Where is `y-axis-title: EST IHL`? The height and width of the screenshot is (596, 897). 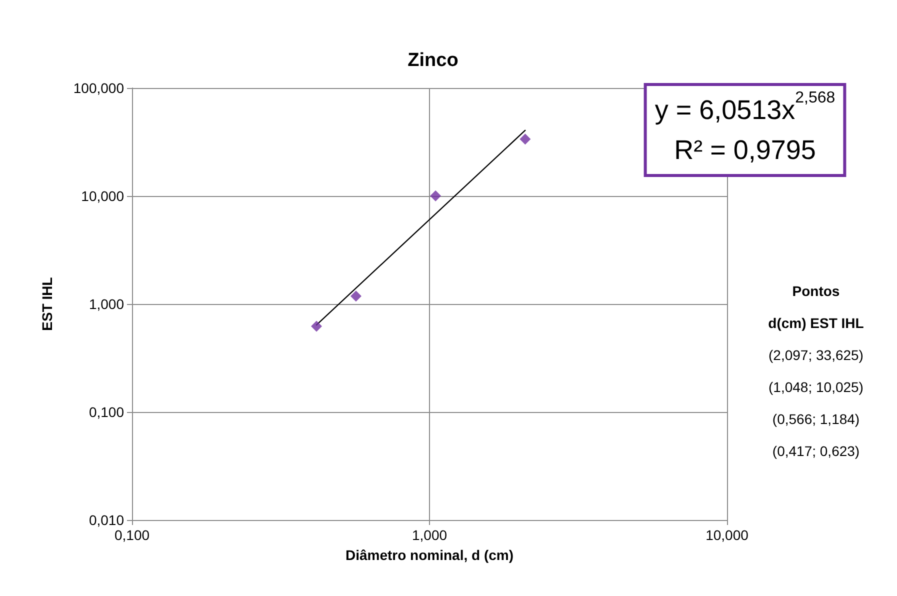 y-axis-title: EST IHL is located at coordinates (47, 303).